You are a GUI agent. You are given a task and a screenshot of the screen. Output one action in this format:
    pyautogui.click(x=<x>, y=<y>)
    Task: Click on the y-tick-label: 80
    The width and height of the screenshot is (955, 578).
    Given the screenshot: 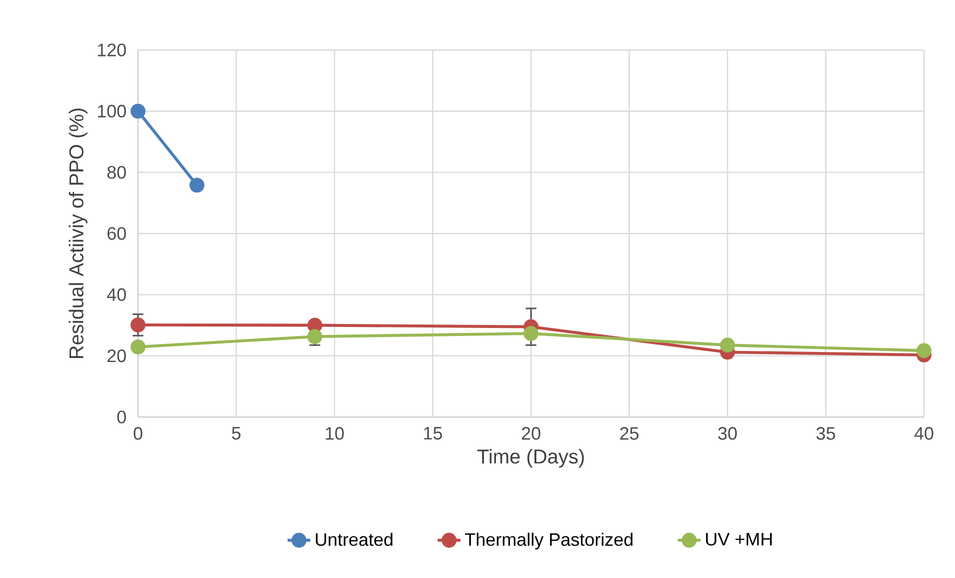 What is the action you would take?
    pyautogui.click(x=116, y=172)
    